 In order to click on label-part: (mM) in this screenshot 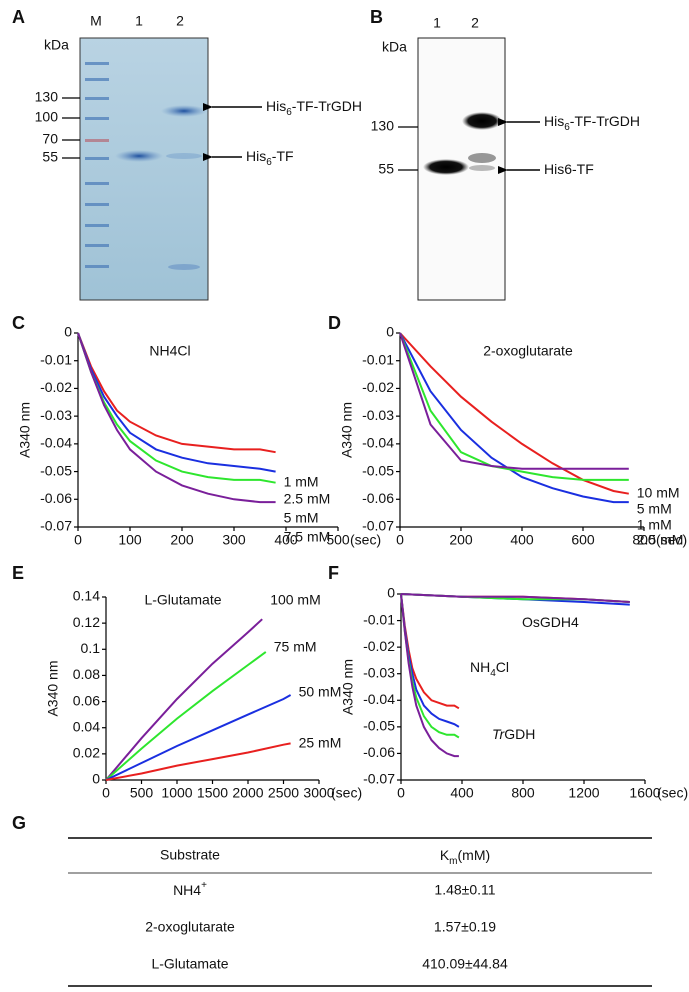, I will do `click(474, 855)`.